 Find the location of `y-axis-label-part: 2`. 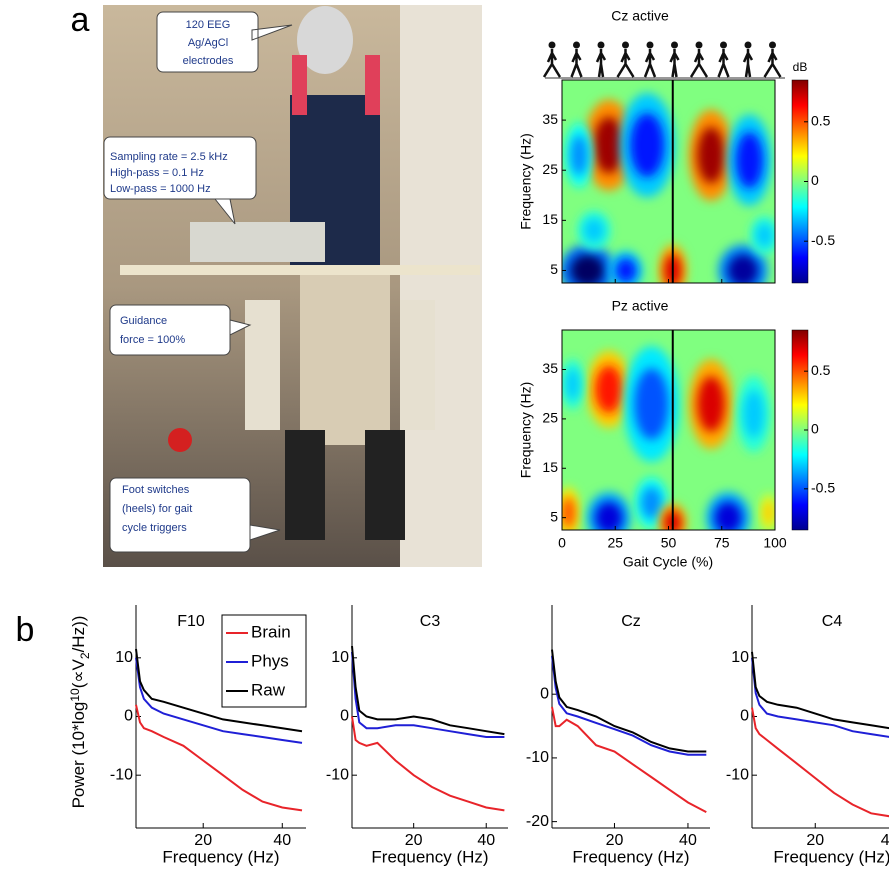

y-axis-label-part: 2 is located at coordinates (85, 655).